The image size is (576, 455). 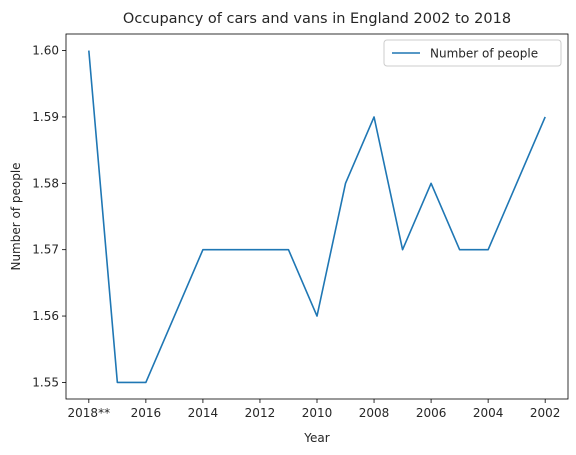 I want to click on x-tick-label: 2006, so click(x=431, y=413).